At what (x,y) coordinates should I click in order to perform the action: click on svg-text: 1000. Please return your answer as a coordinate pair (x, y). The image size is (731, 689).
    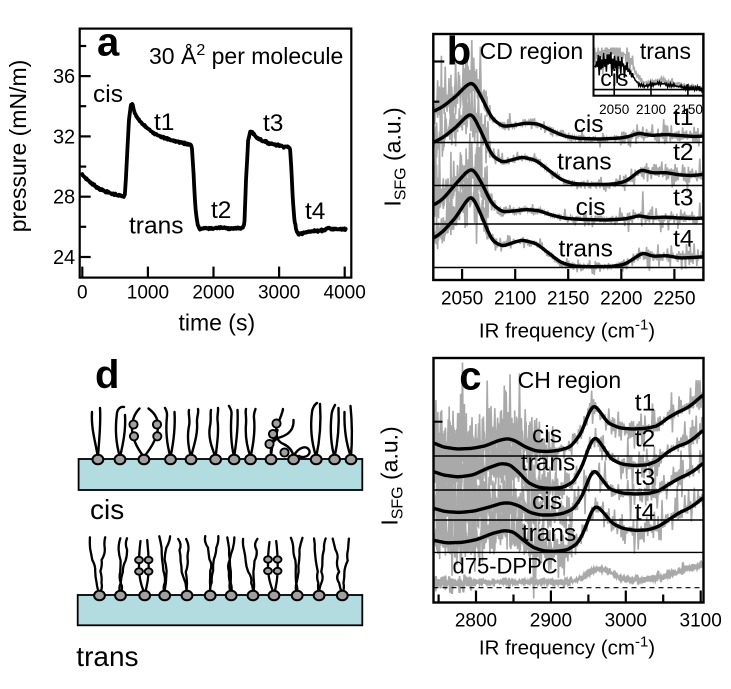
    Looking at the image, I should click on (148, 293).